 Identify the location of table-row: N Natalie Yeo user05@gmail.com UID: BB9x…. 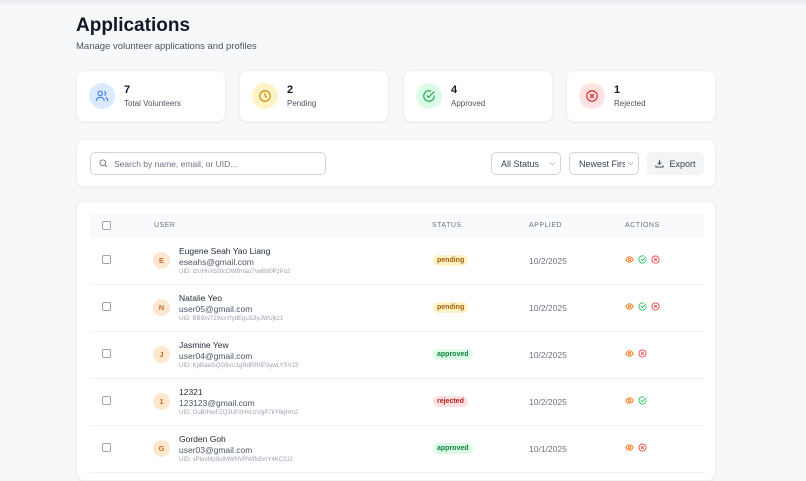
(397, 308).